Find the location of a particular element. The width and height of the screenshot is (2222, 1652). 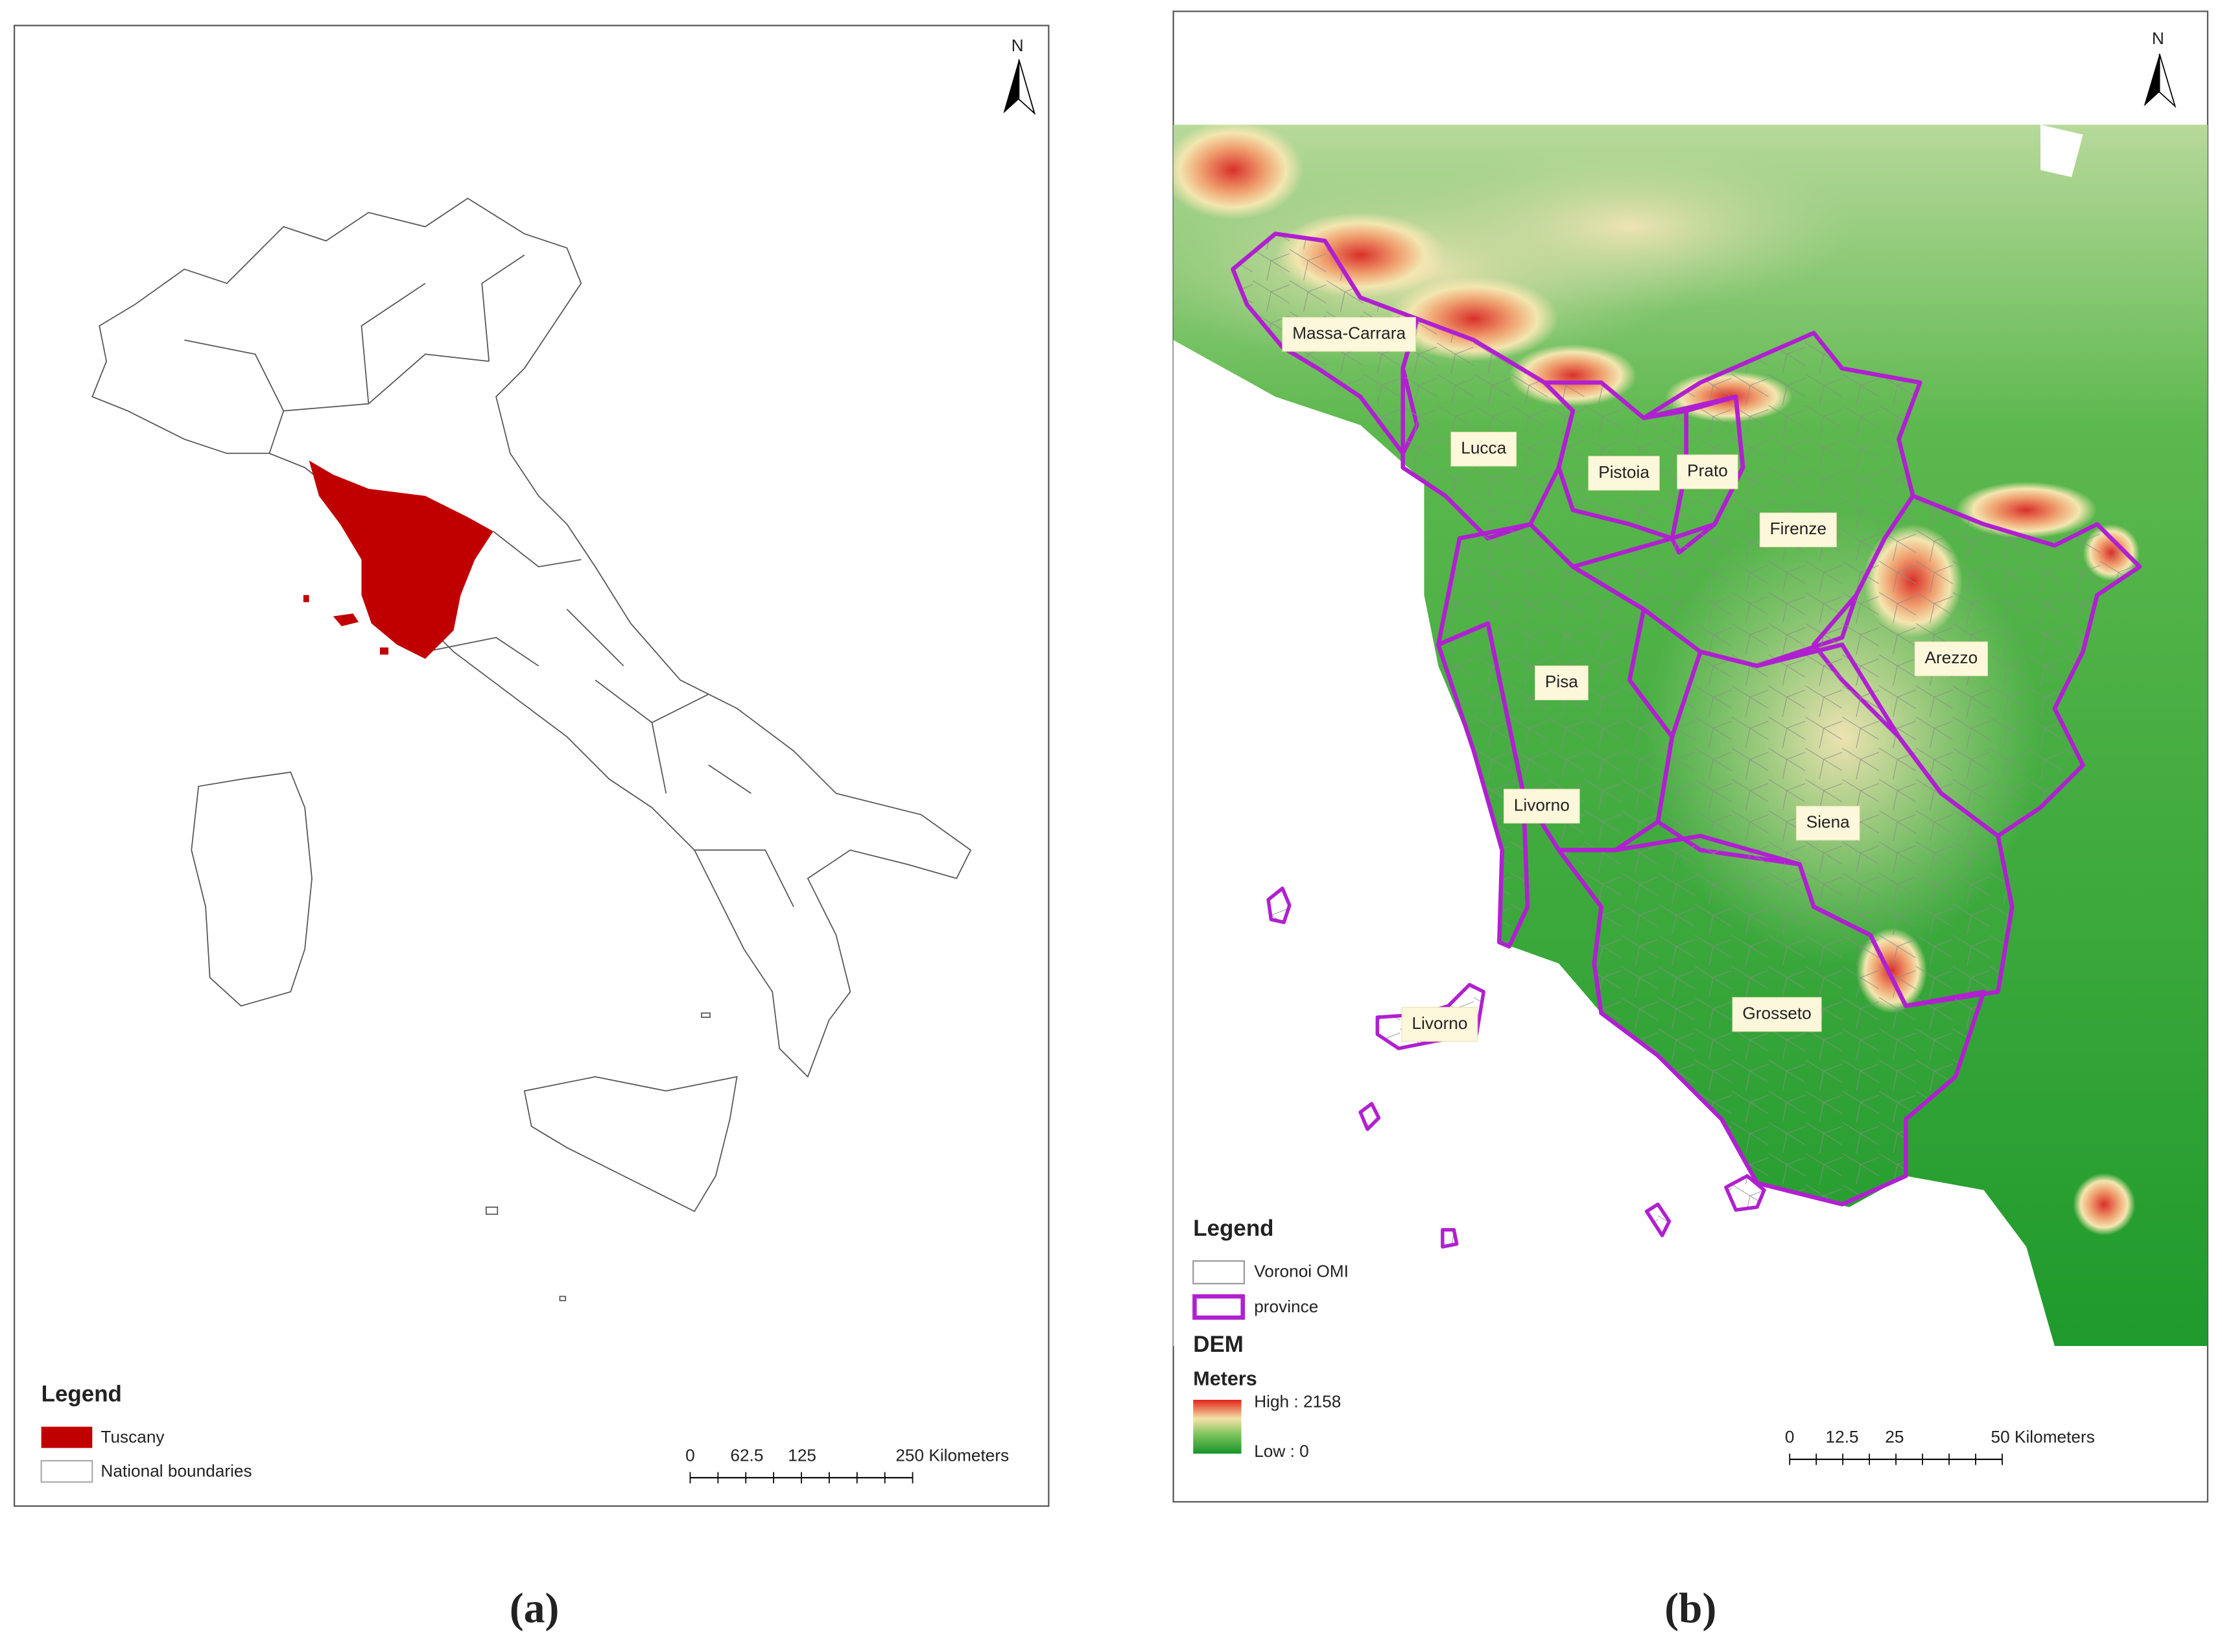

sea is located at coordinates (2061, 151).